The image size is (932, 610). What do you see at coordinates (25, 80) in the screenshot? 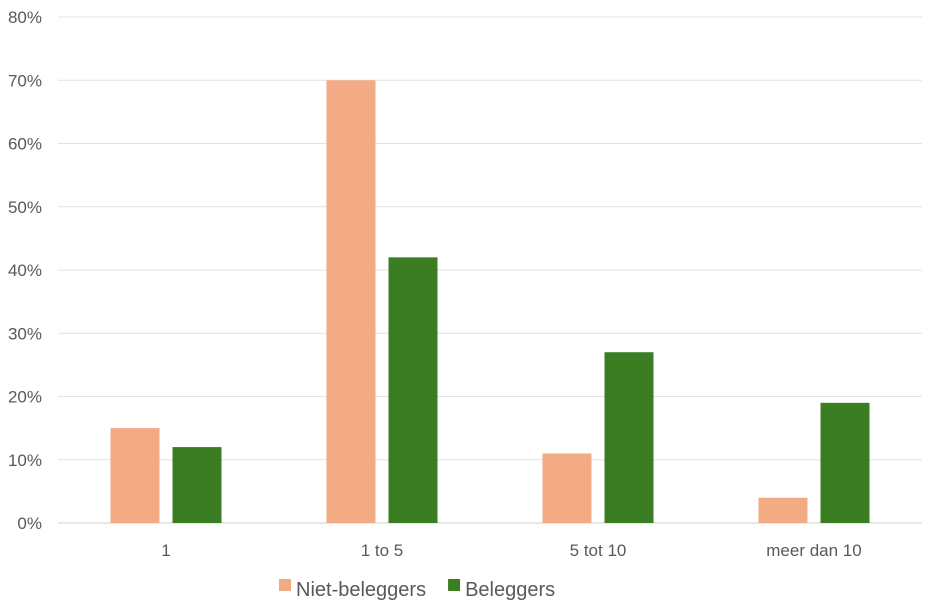
I see `y-tick-label: 70%` at bounding box center [25, 80].